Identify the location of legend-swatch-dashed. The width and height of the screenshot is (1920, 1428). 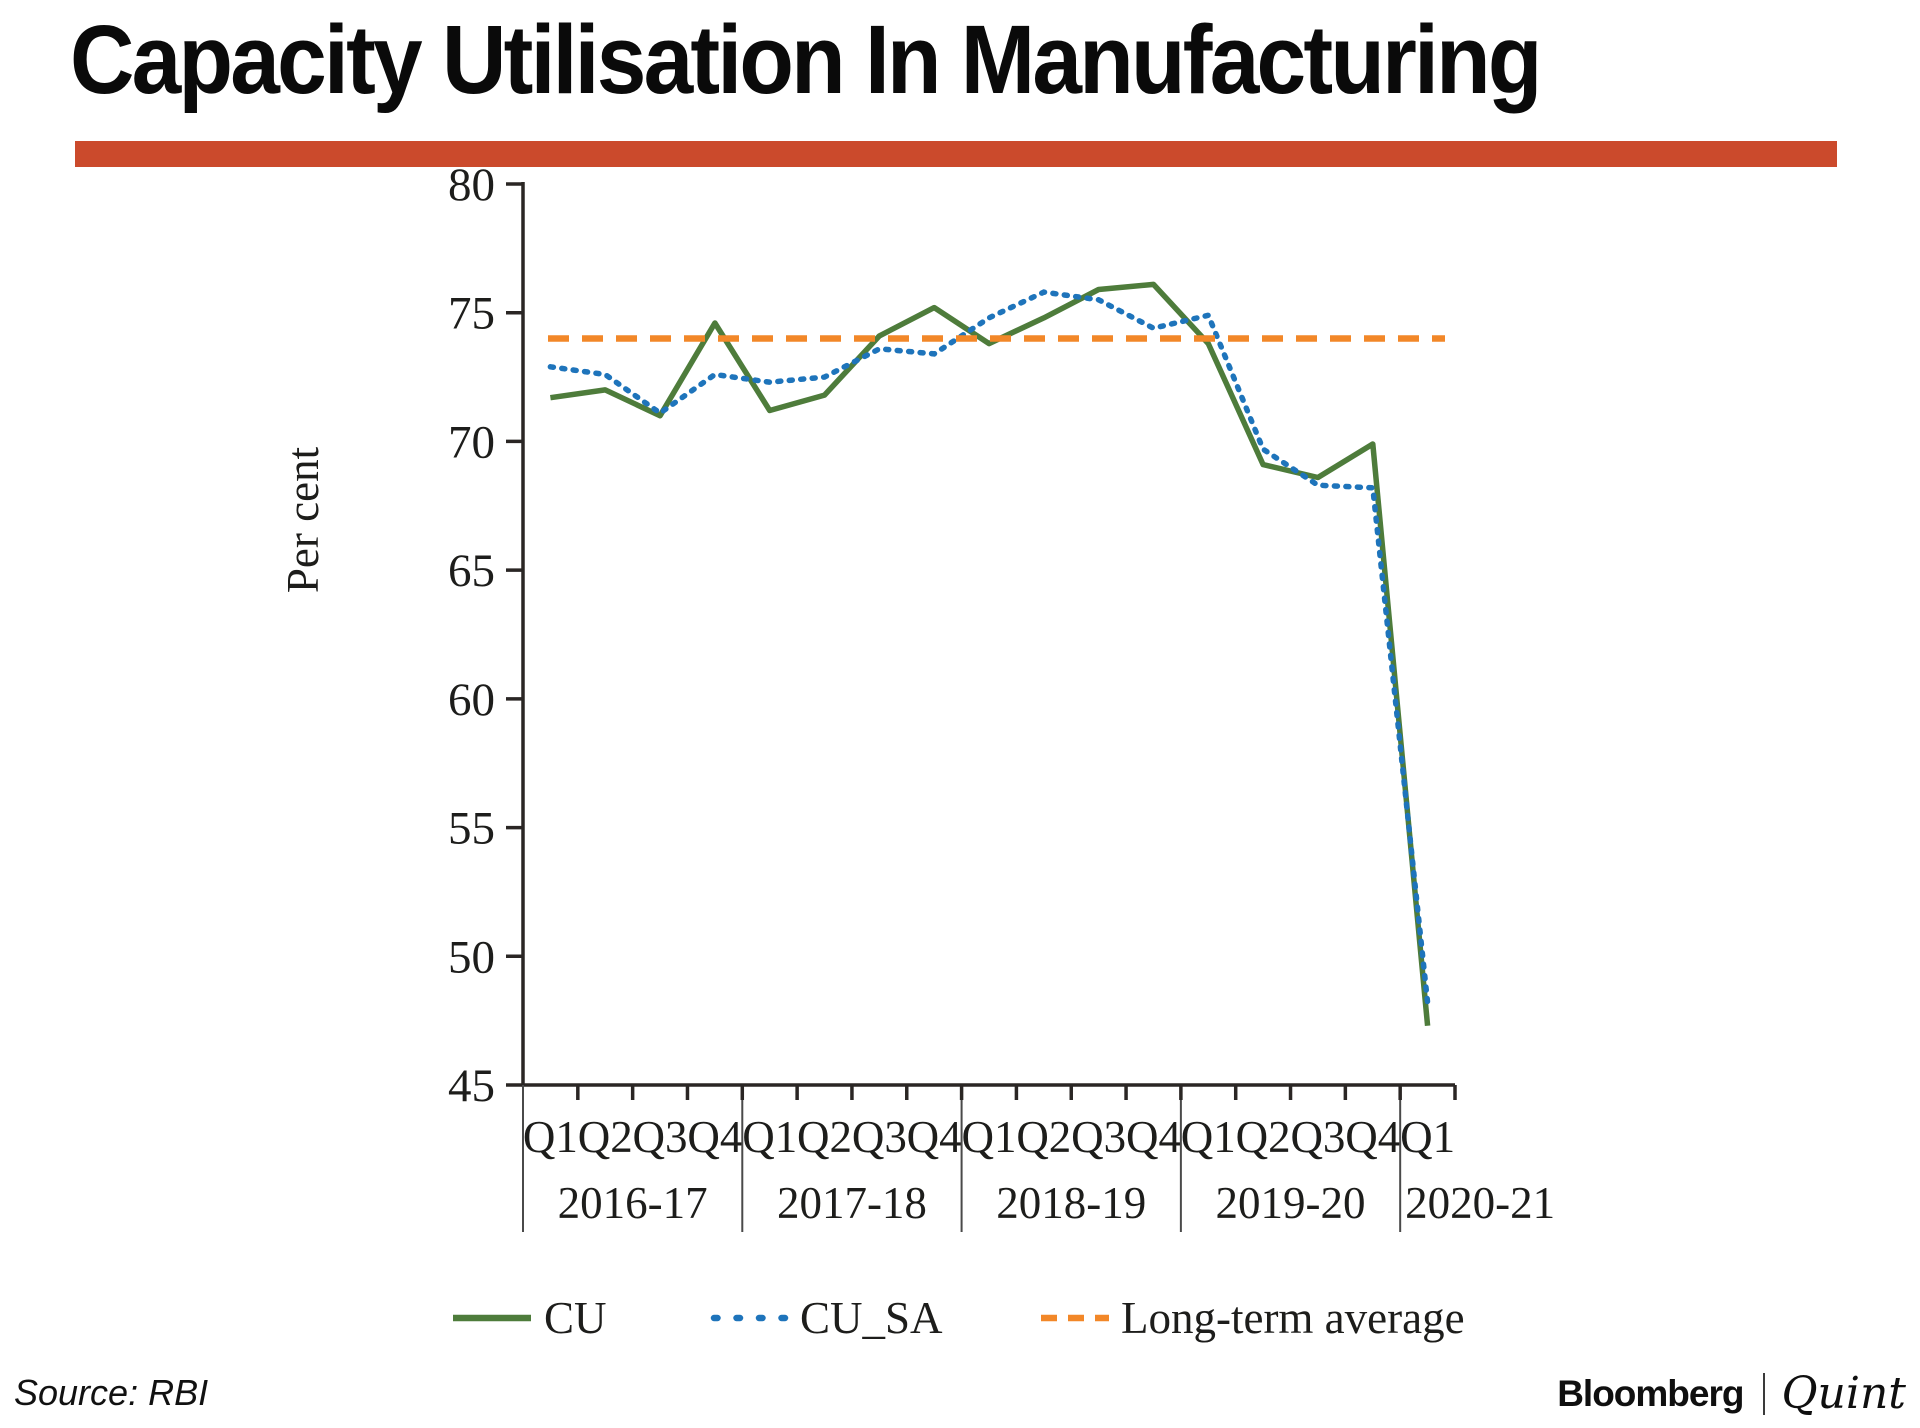
(1075, 1318).